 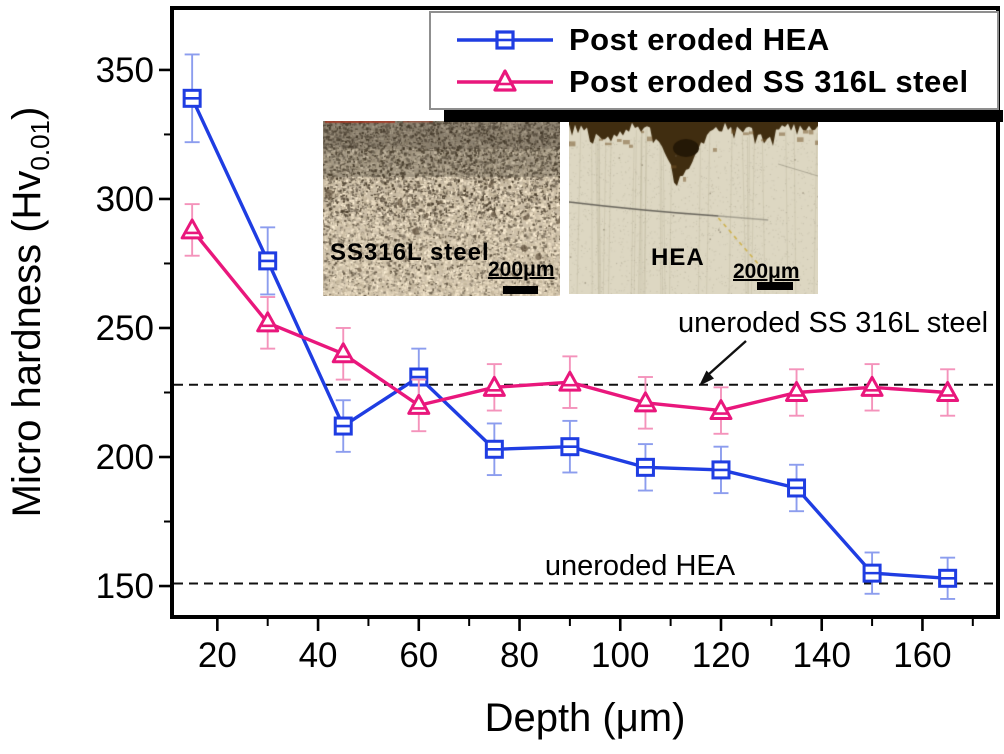 What do you see at coordinates (30, 312) in the screenshot?
I see `y-axis-title: Micro hardness (Hv0.01)` at bounding box center [30, 312].